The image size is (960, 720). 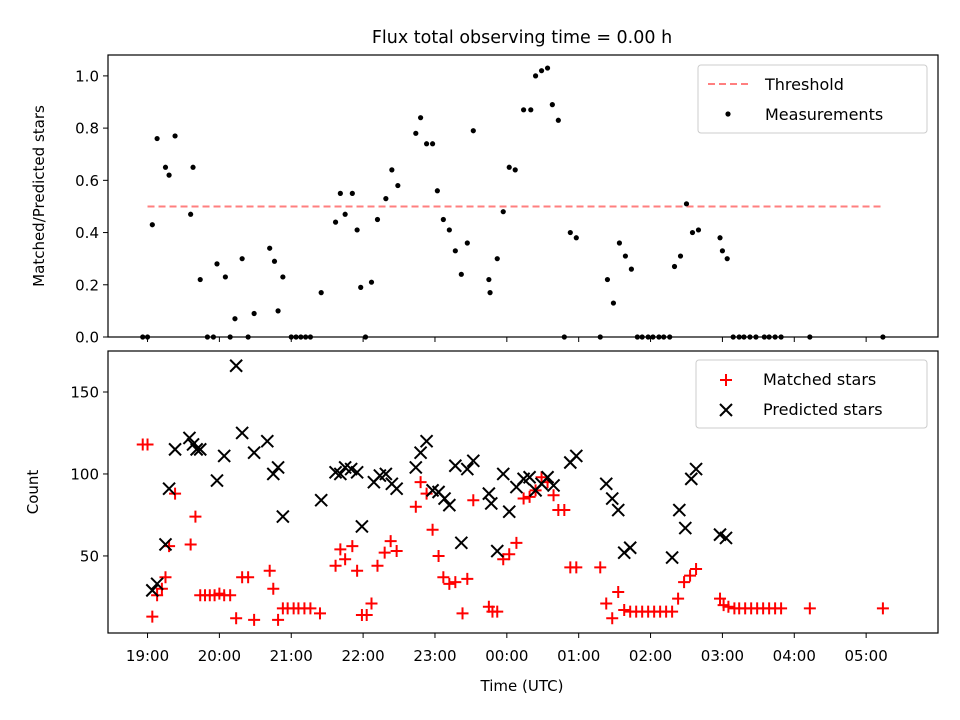 What do you see at coordinates (506, 656) in the screenshot?
I see `count-x-tick-label: 00:00` at bounding box center [506, 656].